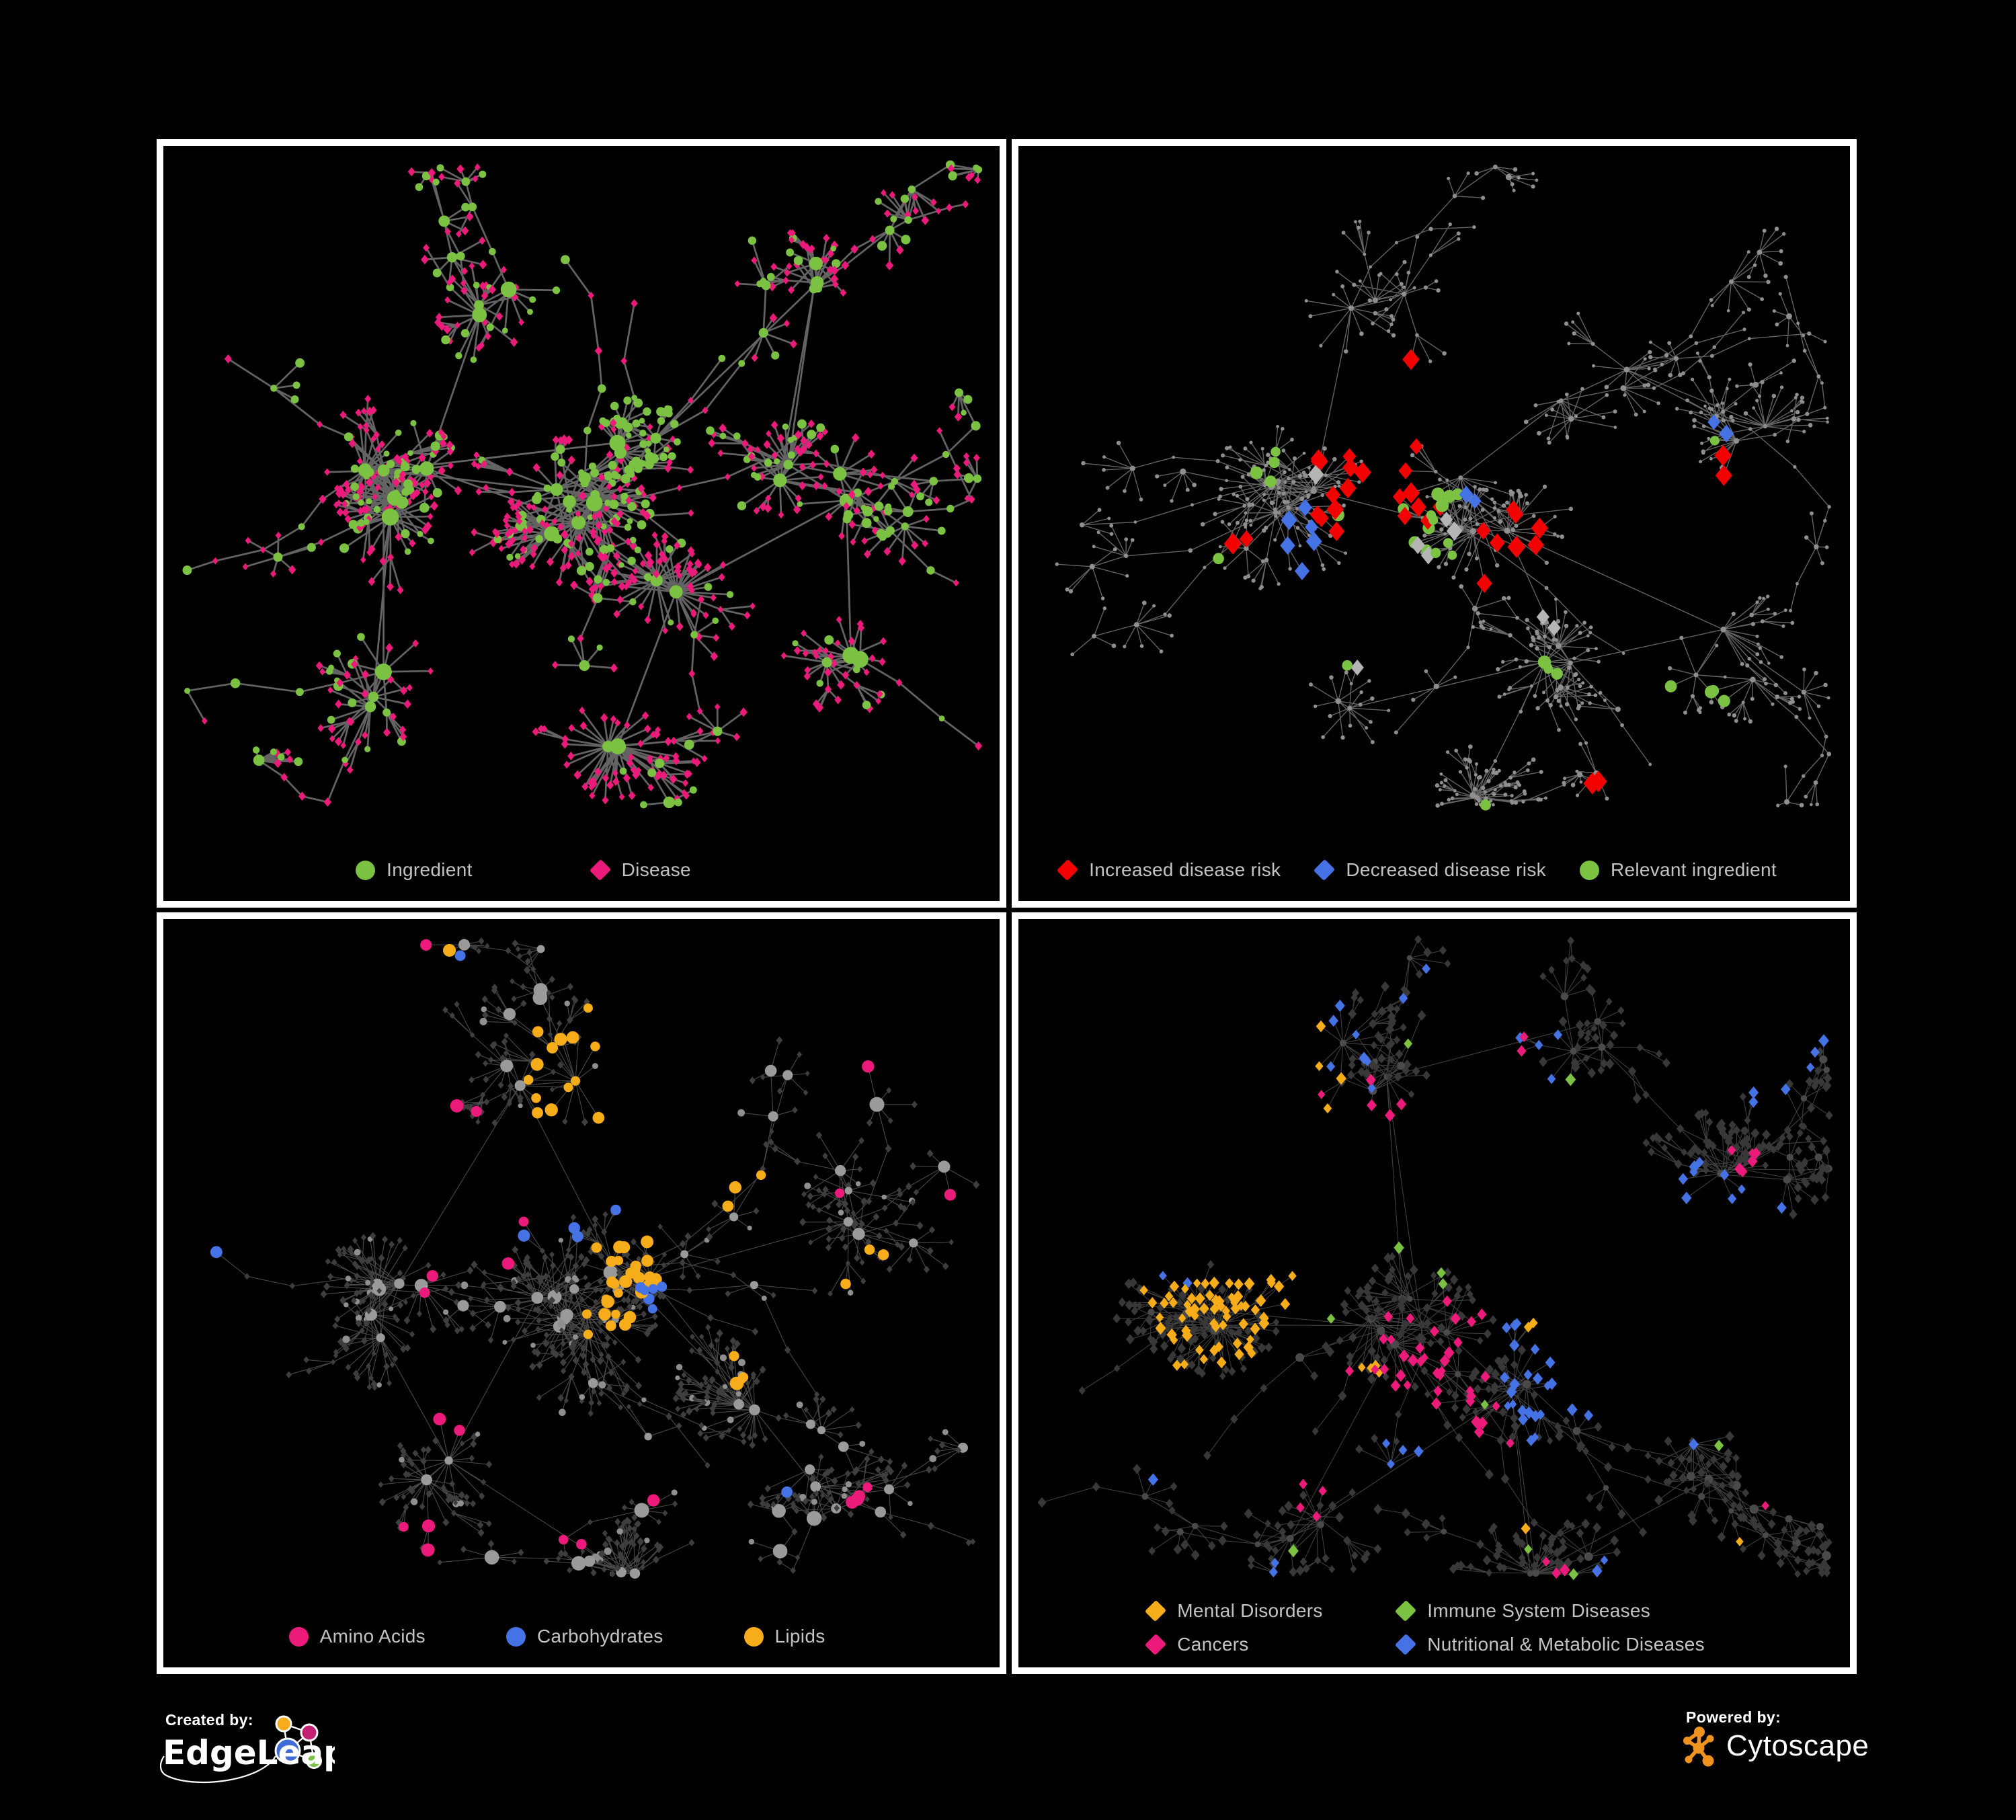 The width and height of the screenshot is (2016, 1820). I want to click on edgeleap-node-magenta, so click(309, 1732).